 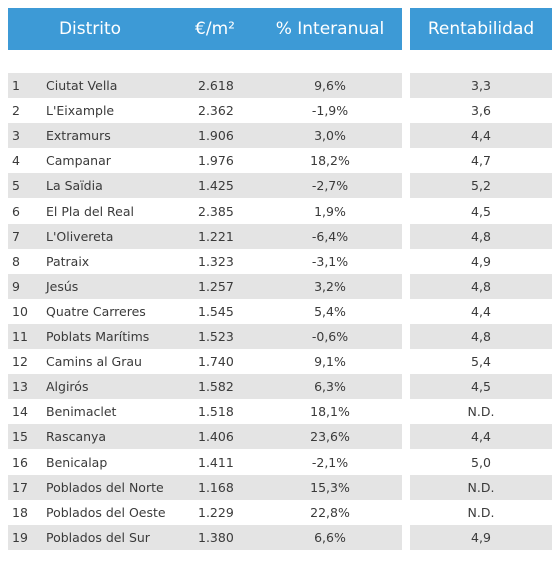 I want to click on price: 1.257, so click(x=216, y=286).